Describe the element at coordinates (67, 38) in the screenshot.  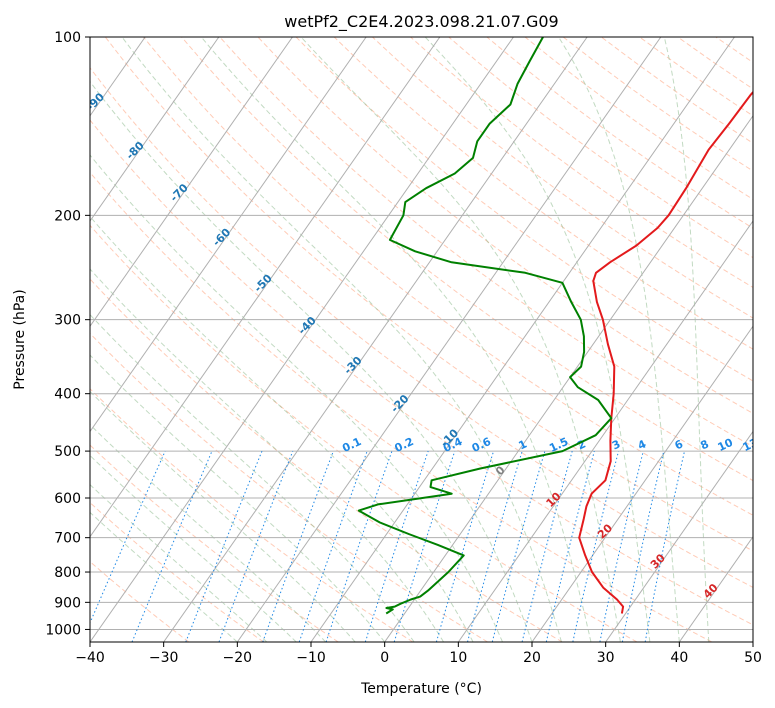
I see `y-tick-label: 100` at that location.